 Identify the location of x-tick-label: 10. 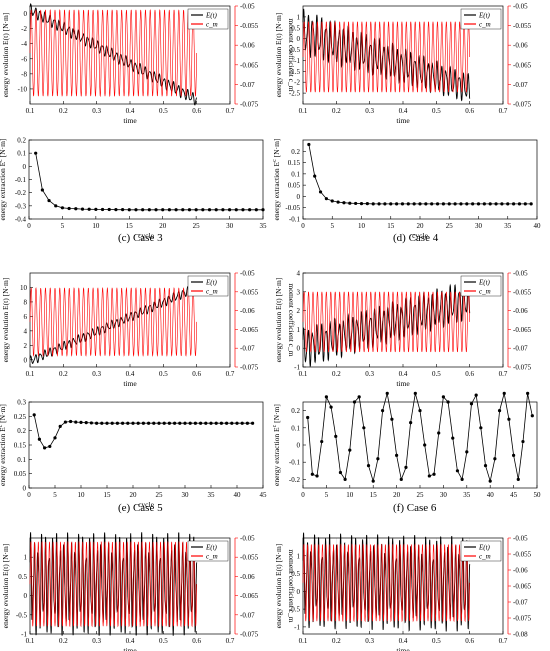
(82, 495).